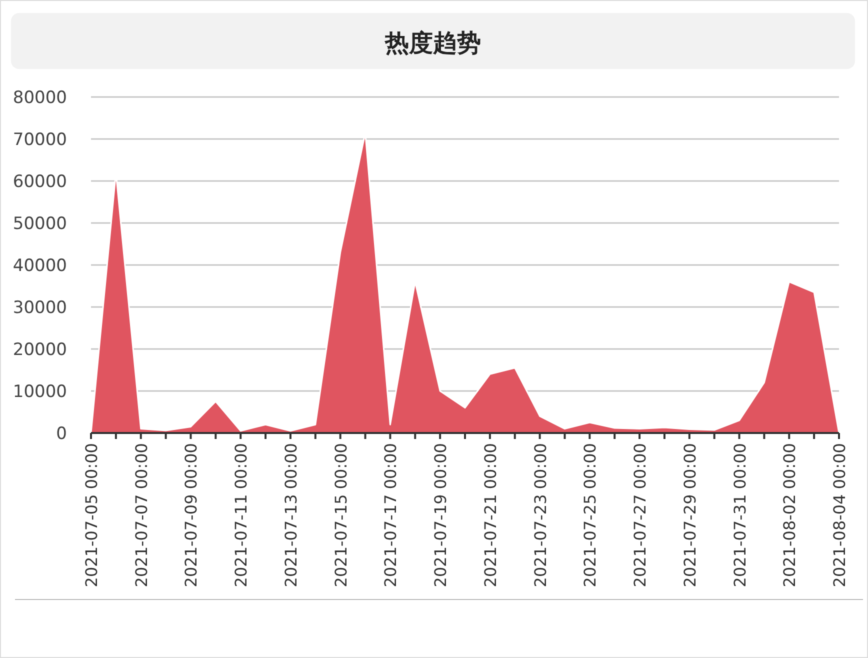  I want to click on x-tick-label: 2021-08-04 00:00, so click(839, 515).